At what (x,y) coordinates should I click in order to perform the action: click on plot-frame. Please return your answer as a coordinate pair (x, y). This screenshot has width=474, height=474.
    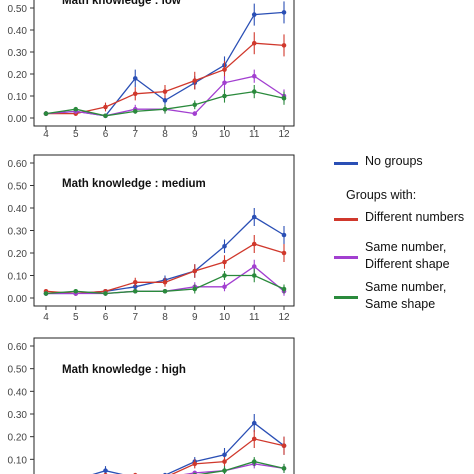
    Looking at the image, I should click on (164, 63).